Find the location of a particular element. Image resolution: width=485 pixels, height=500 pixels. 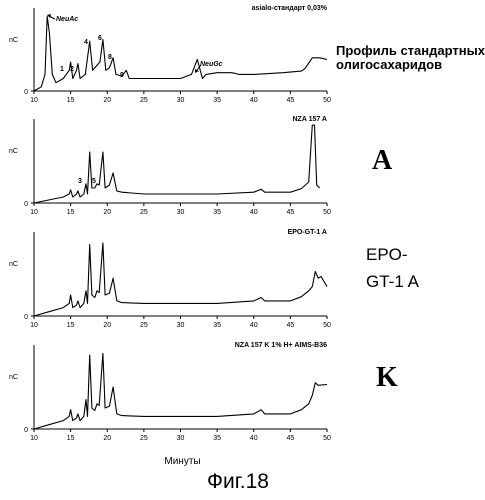

panel-letter-a: A is located at coordinates (382, 161).